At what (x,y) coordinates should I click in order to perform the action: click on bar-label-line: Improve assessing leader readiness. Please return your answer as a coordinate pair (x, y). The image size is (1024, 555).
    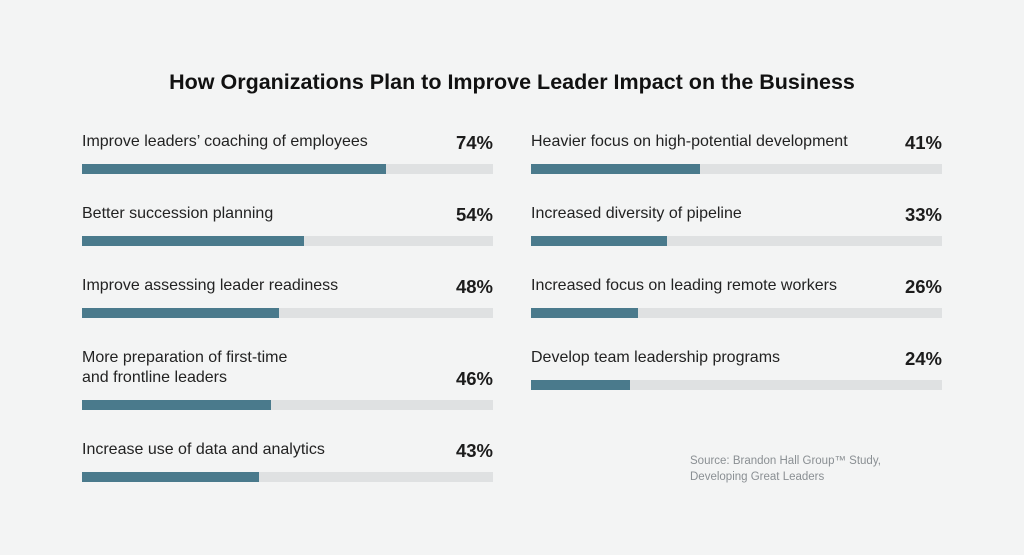
    Looking at the image, I should click on (210, 285).